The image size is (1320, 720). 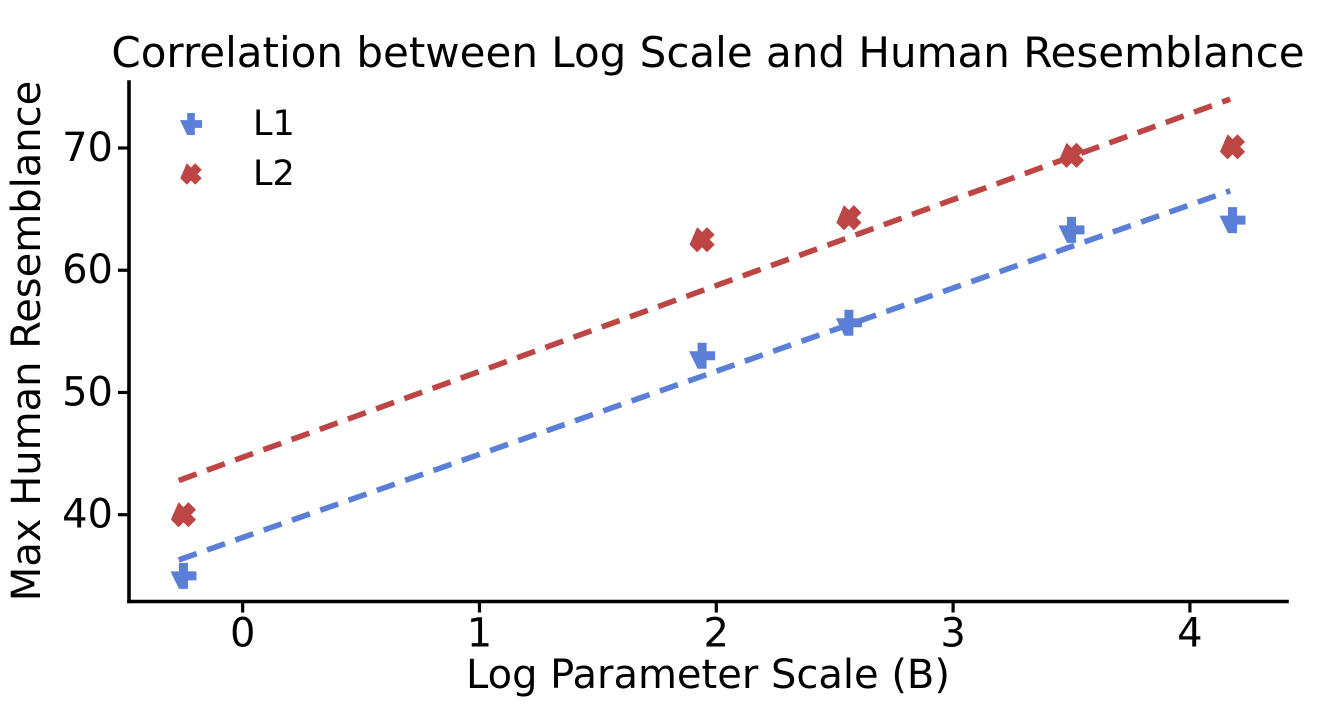 I want to click on x-axis-ticks: 0 1 2 3 4, so click(x=716, y=629).